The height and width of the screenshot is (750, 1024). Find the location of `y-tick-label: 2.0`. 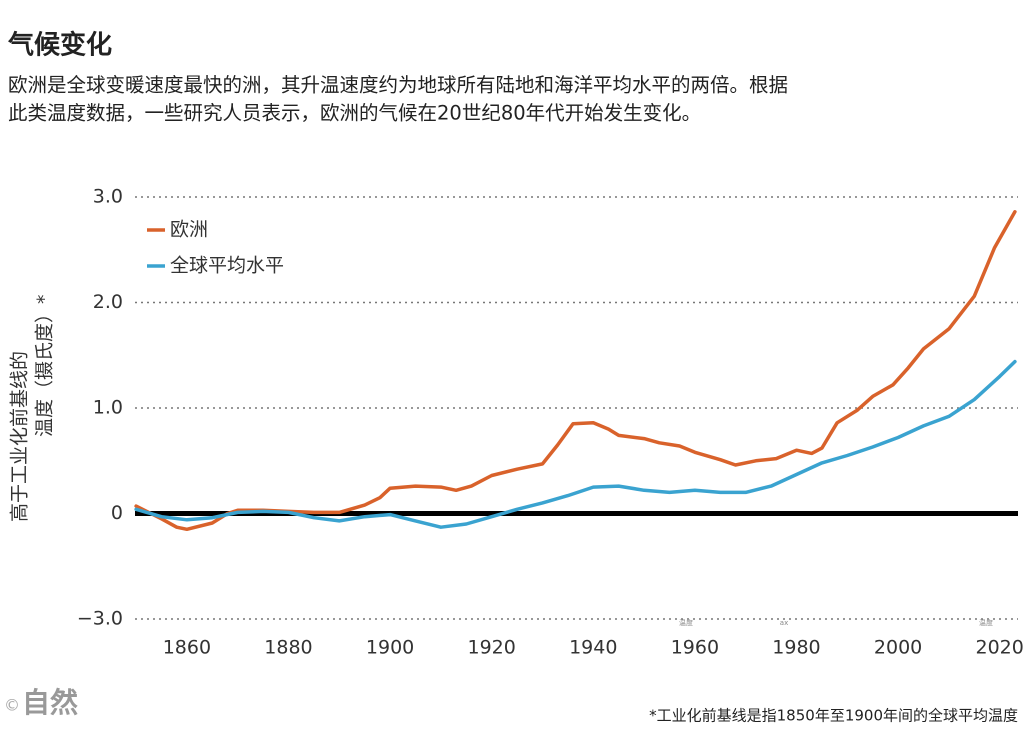

y-tick-label: 2.0 is located at coordinates (108, 302).